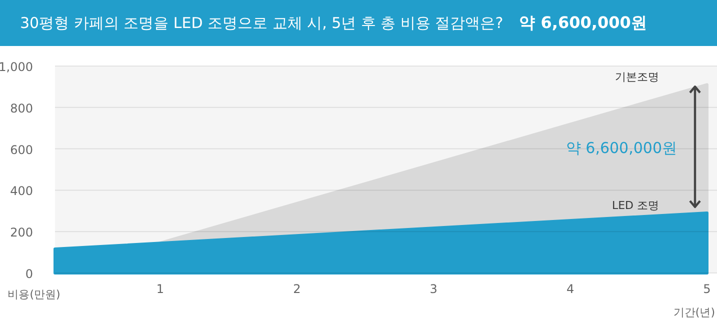  Describe the element at coordinates (21, 233) in the screenshot. I see `y-tick-label: 200` at that location.